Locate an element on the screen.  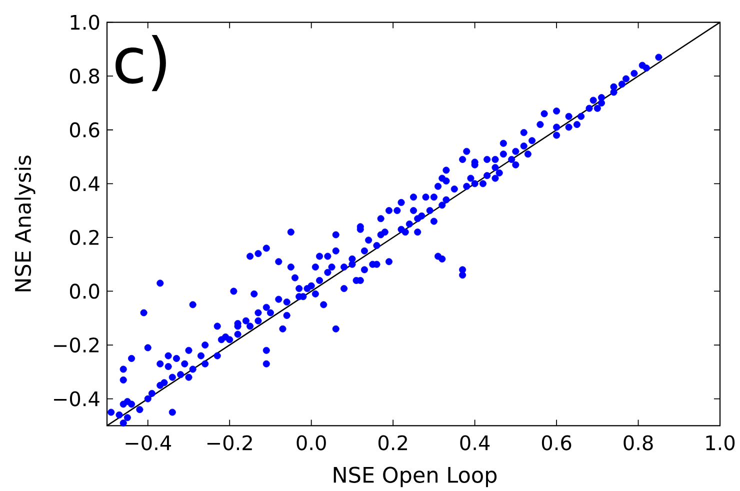
y-tick-label: 0.8 is located at coordinates (85, 76).